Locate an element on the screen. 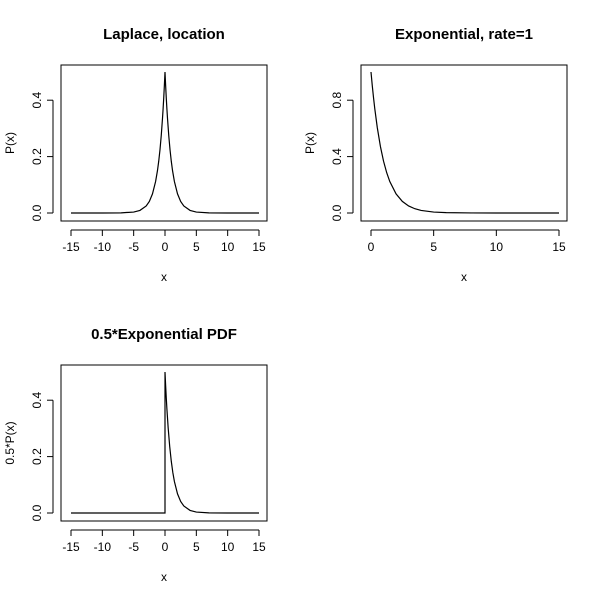 The image size is (600, 600). chart-title: Laplace, location is located at coordinates (164, 34).